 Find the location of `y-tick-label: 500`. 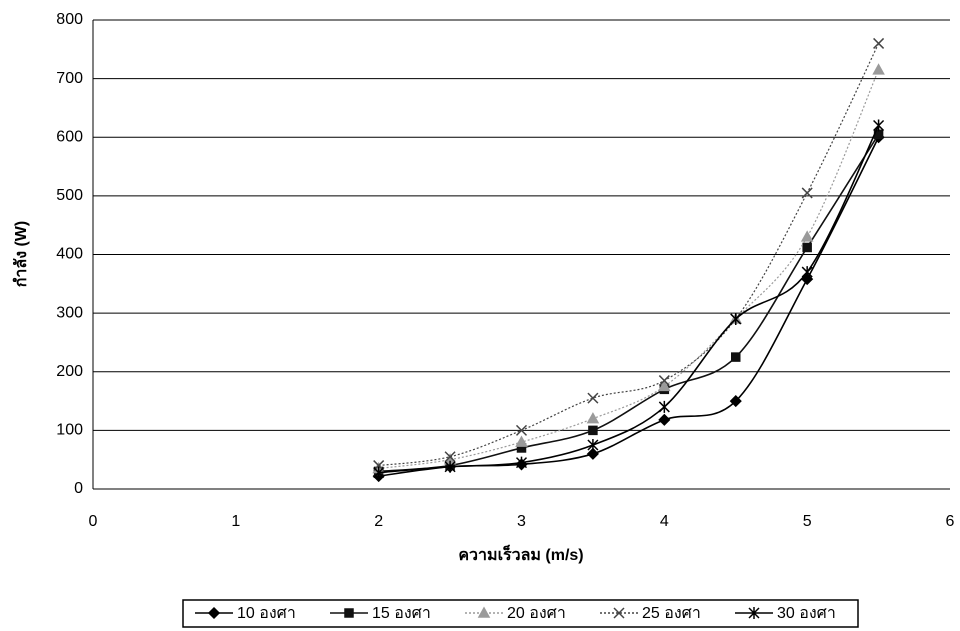

y-tick-label: 500 is located at coordinates (69, 195).